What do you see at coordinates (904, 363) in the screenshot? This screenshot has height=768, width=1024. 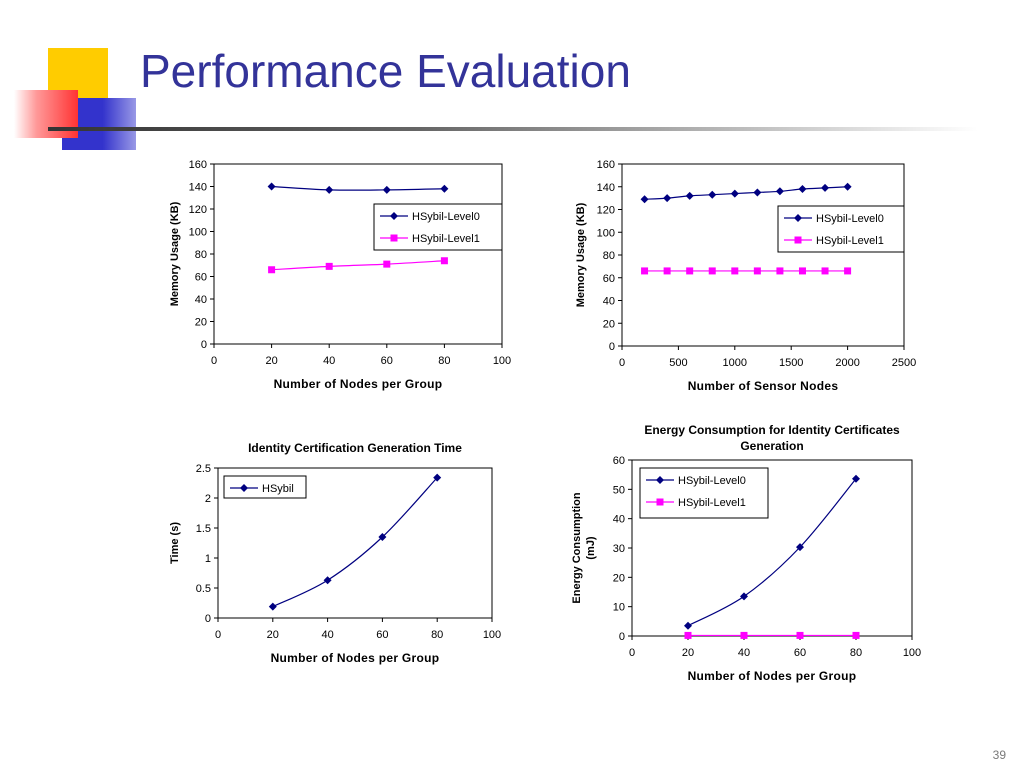 I see `x-tick-label: 2500` at bounding box center [904, 363].